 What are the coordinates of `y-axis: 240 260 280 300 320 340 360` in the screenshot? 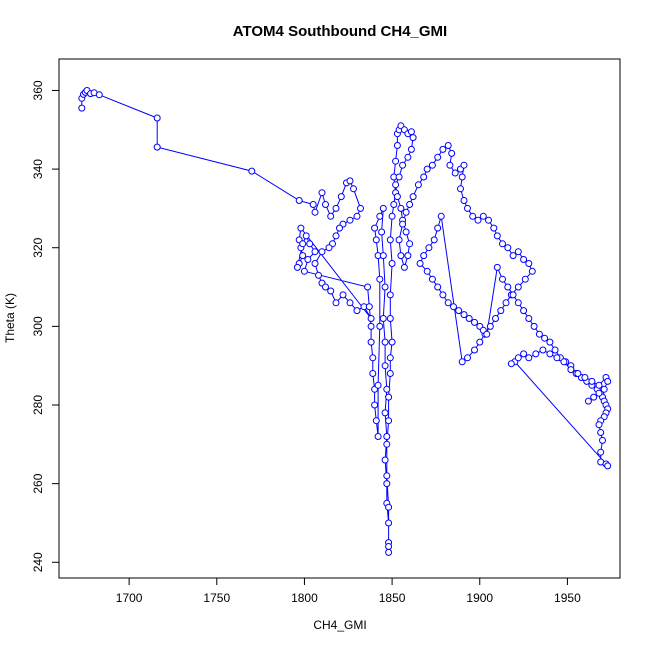 It's located at (45, 326).